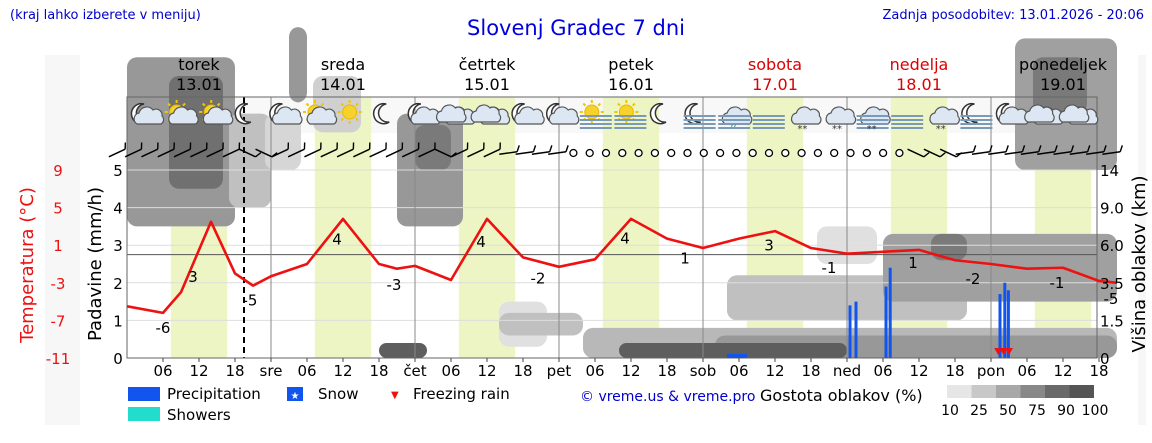  Describe the element at coordinates (1105, 359) in the screenshot. I see `cloud-height-tick-label: 0` at that location.